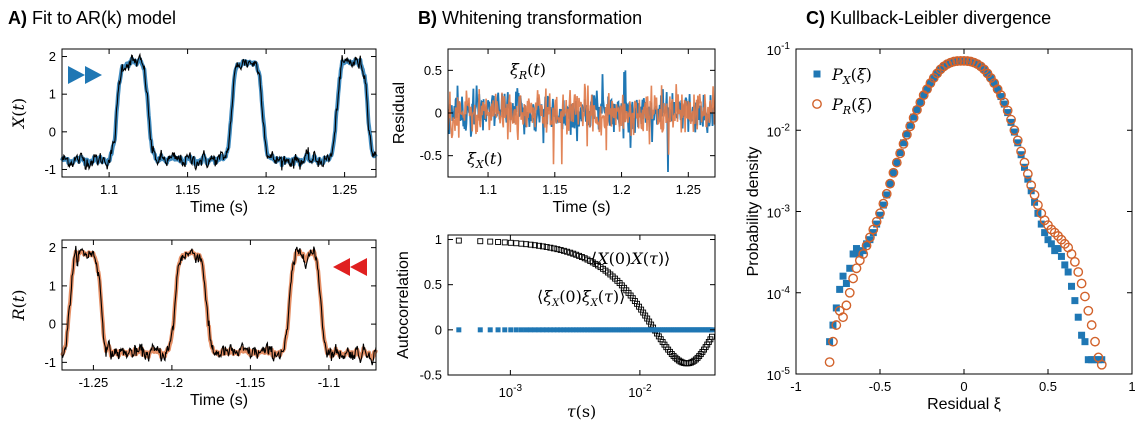 This screenshot has height=424, width=1143. Describe the element at coordinates (52, 285) in the screenshot. I see `y-tick-label: 1` at that location.